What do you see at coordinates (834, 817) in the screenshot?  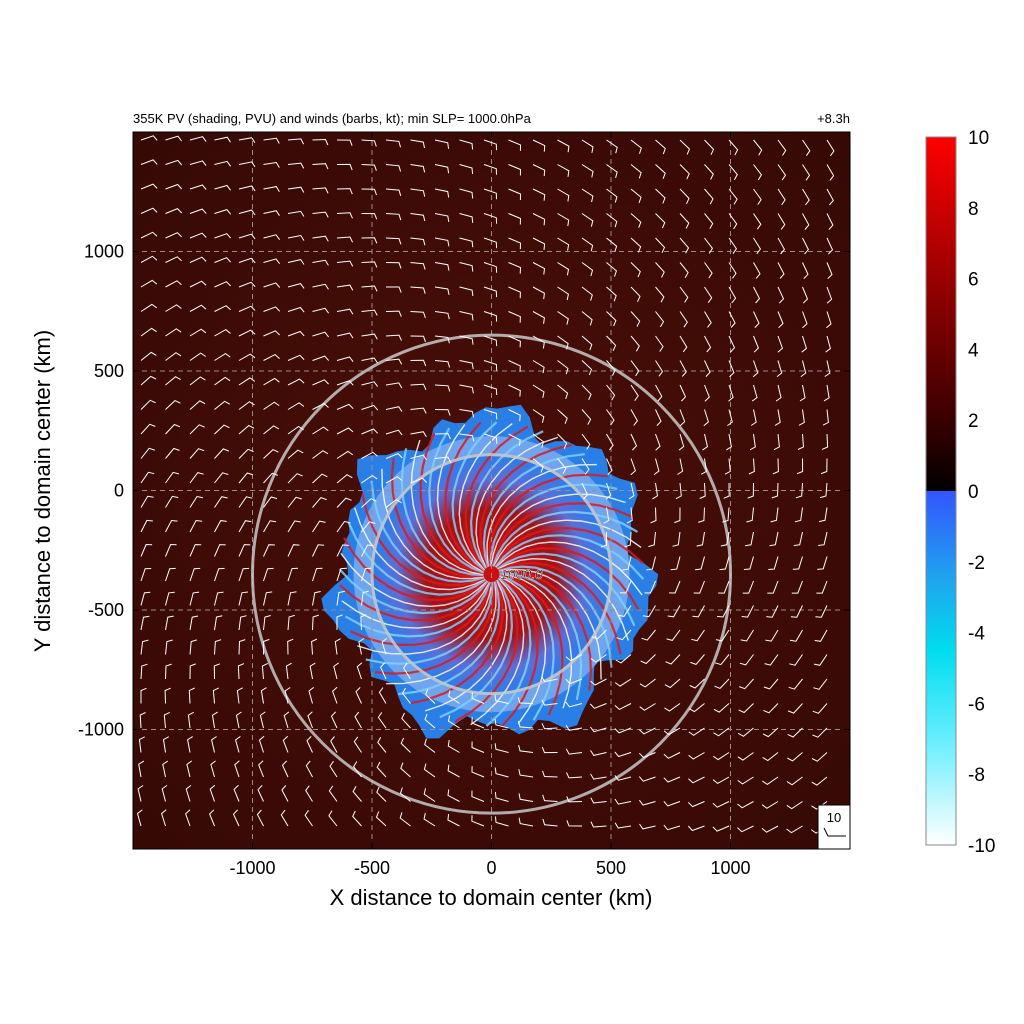 I see `barb-reference-label: 10` at bounding box center [834, 817].